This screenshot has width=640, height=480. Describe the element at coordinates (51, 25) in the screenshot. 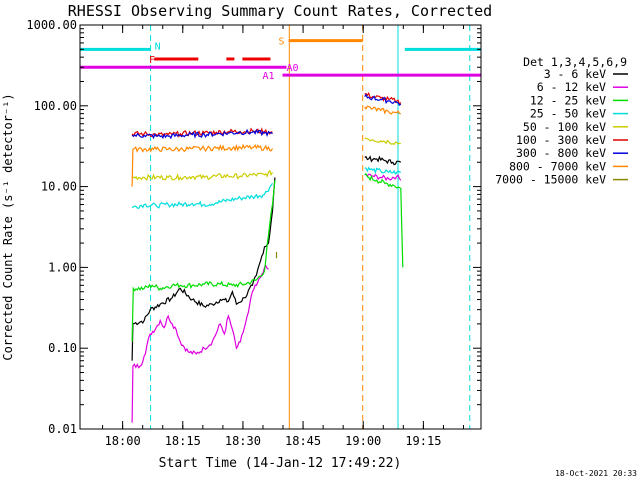

I see `y-tick-label: 1000.00` at that location.